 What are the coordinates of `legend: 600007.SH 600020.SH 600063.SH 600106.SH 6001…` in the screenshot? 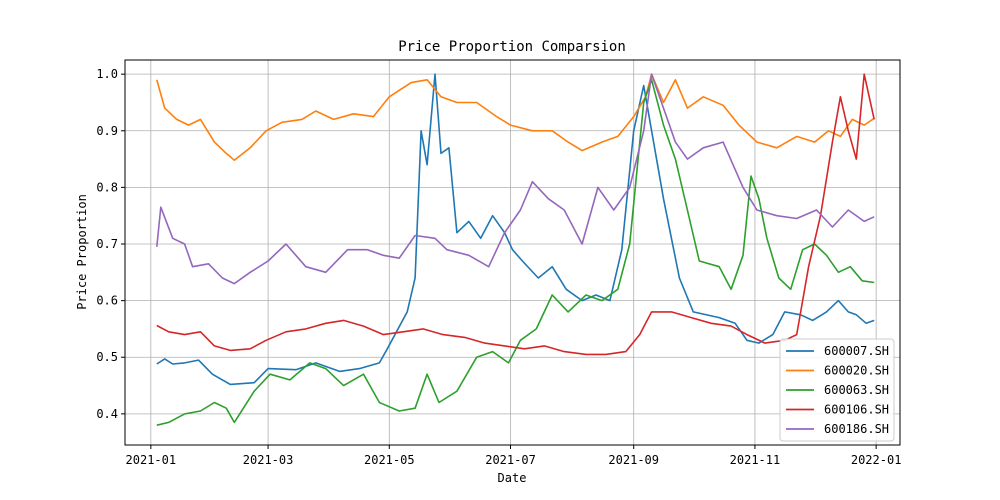 It's located at (837, 390).